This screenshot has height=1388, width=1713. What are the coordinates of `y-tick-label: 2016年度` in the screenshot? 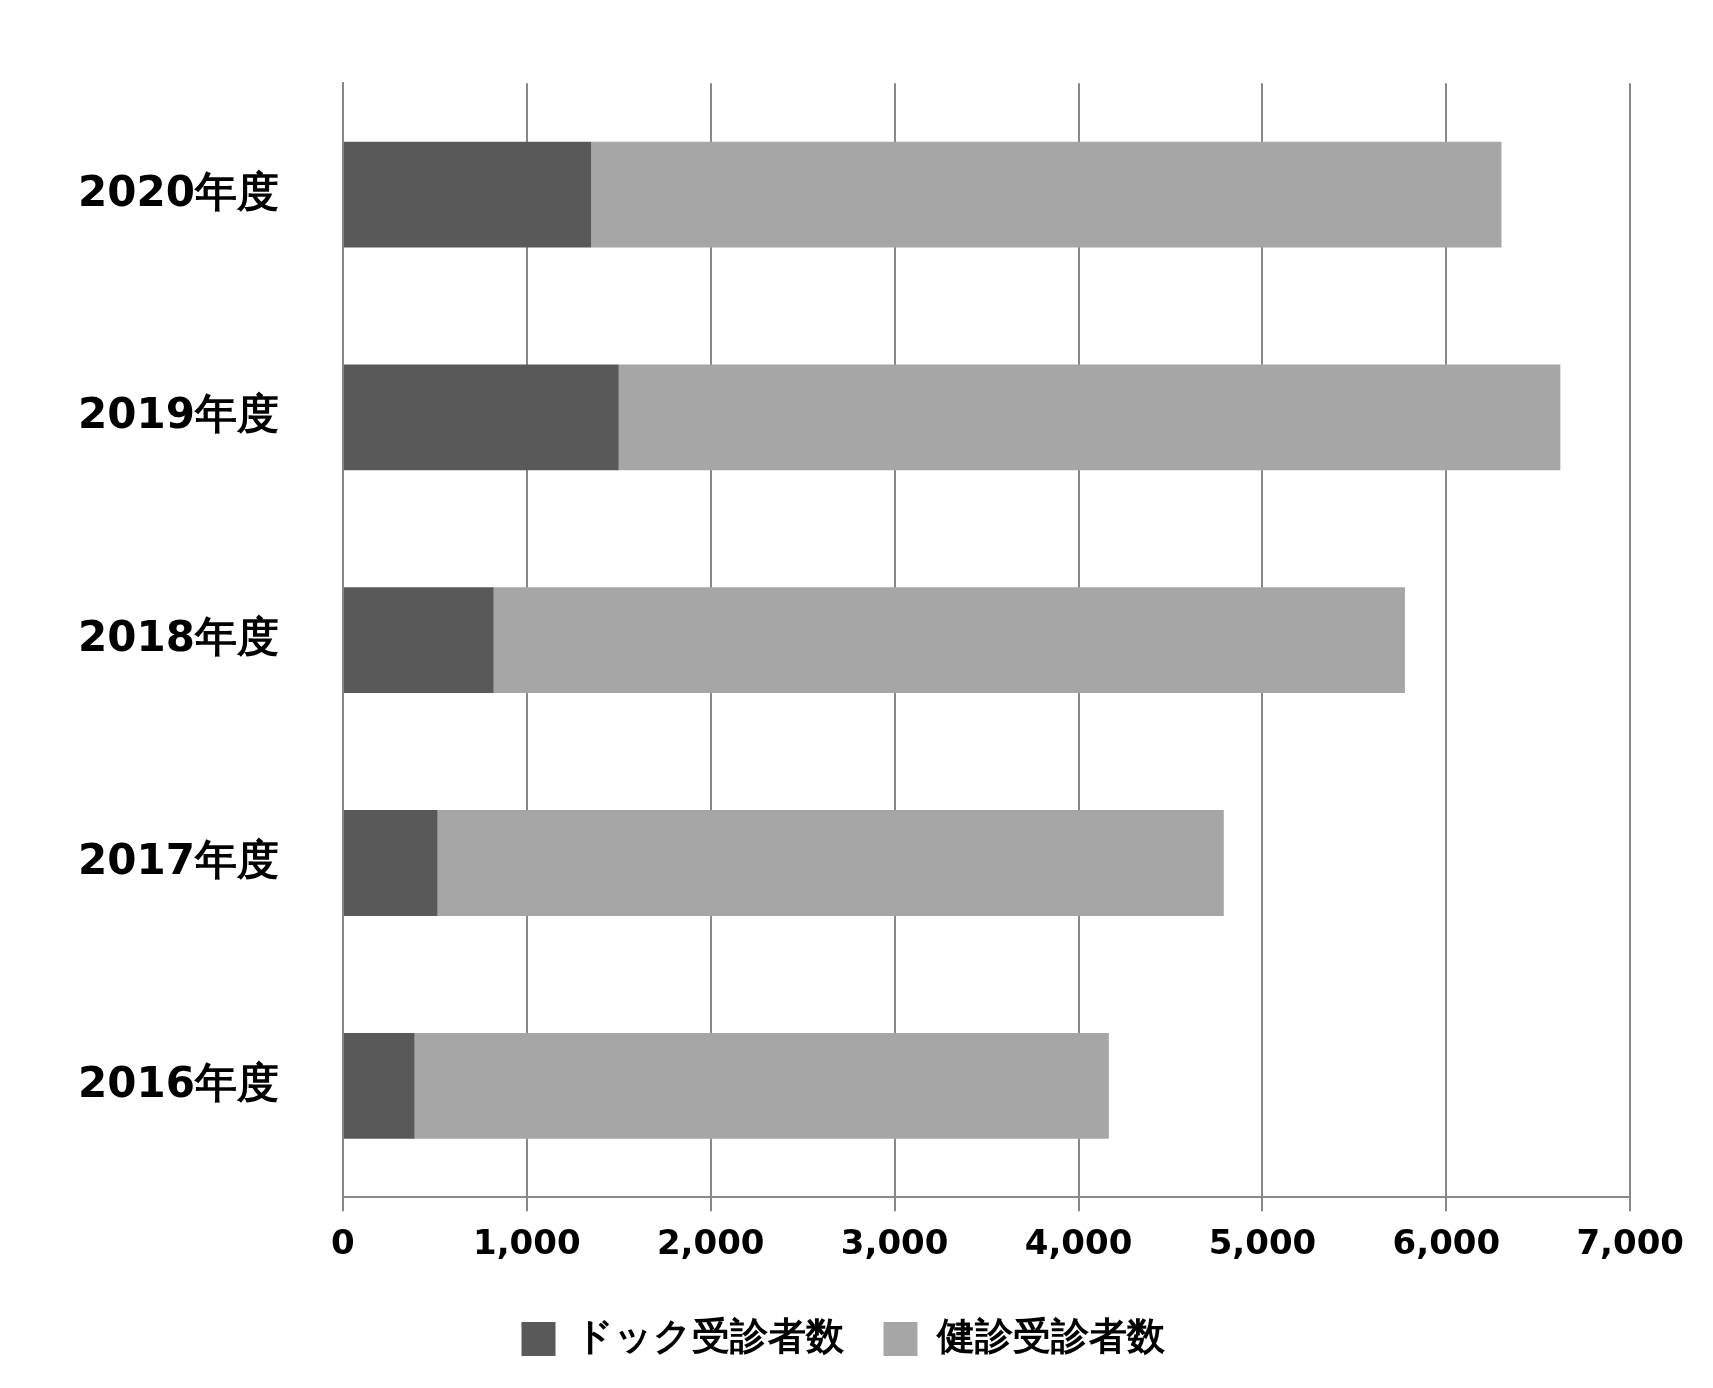 It's located at (178, 1082).